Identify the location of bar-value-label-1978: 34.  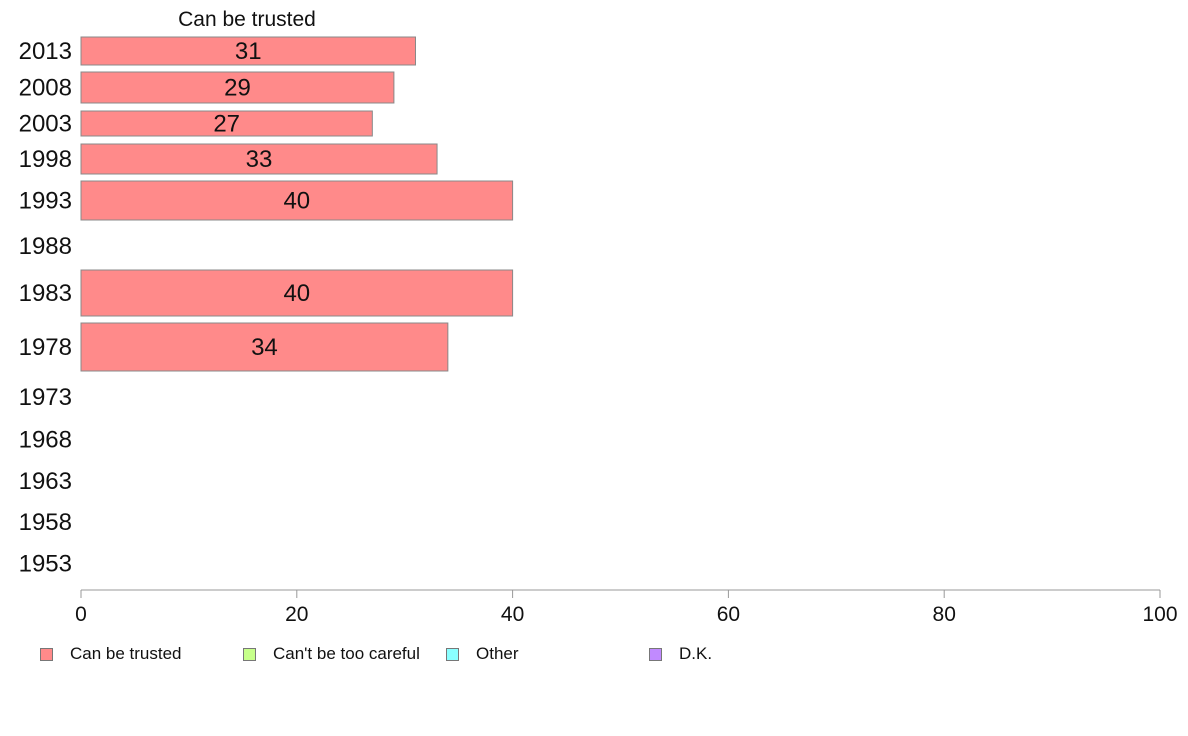
(264, 347).